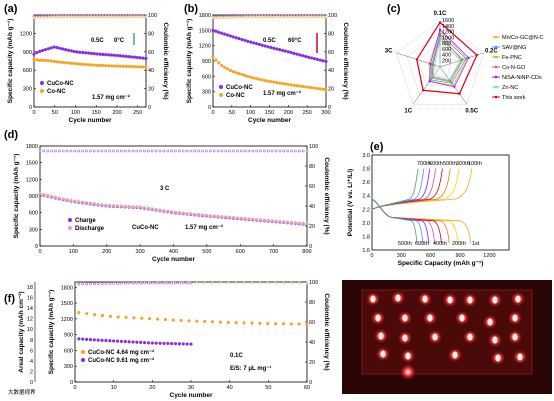  Describe the element at coordinates (31, 341) in the screenshot. I see `y3-tick-label: 8` at that location.